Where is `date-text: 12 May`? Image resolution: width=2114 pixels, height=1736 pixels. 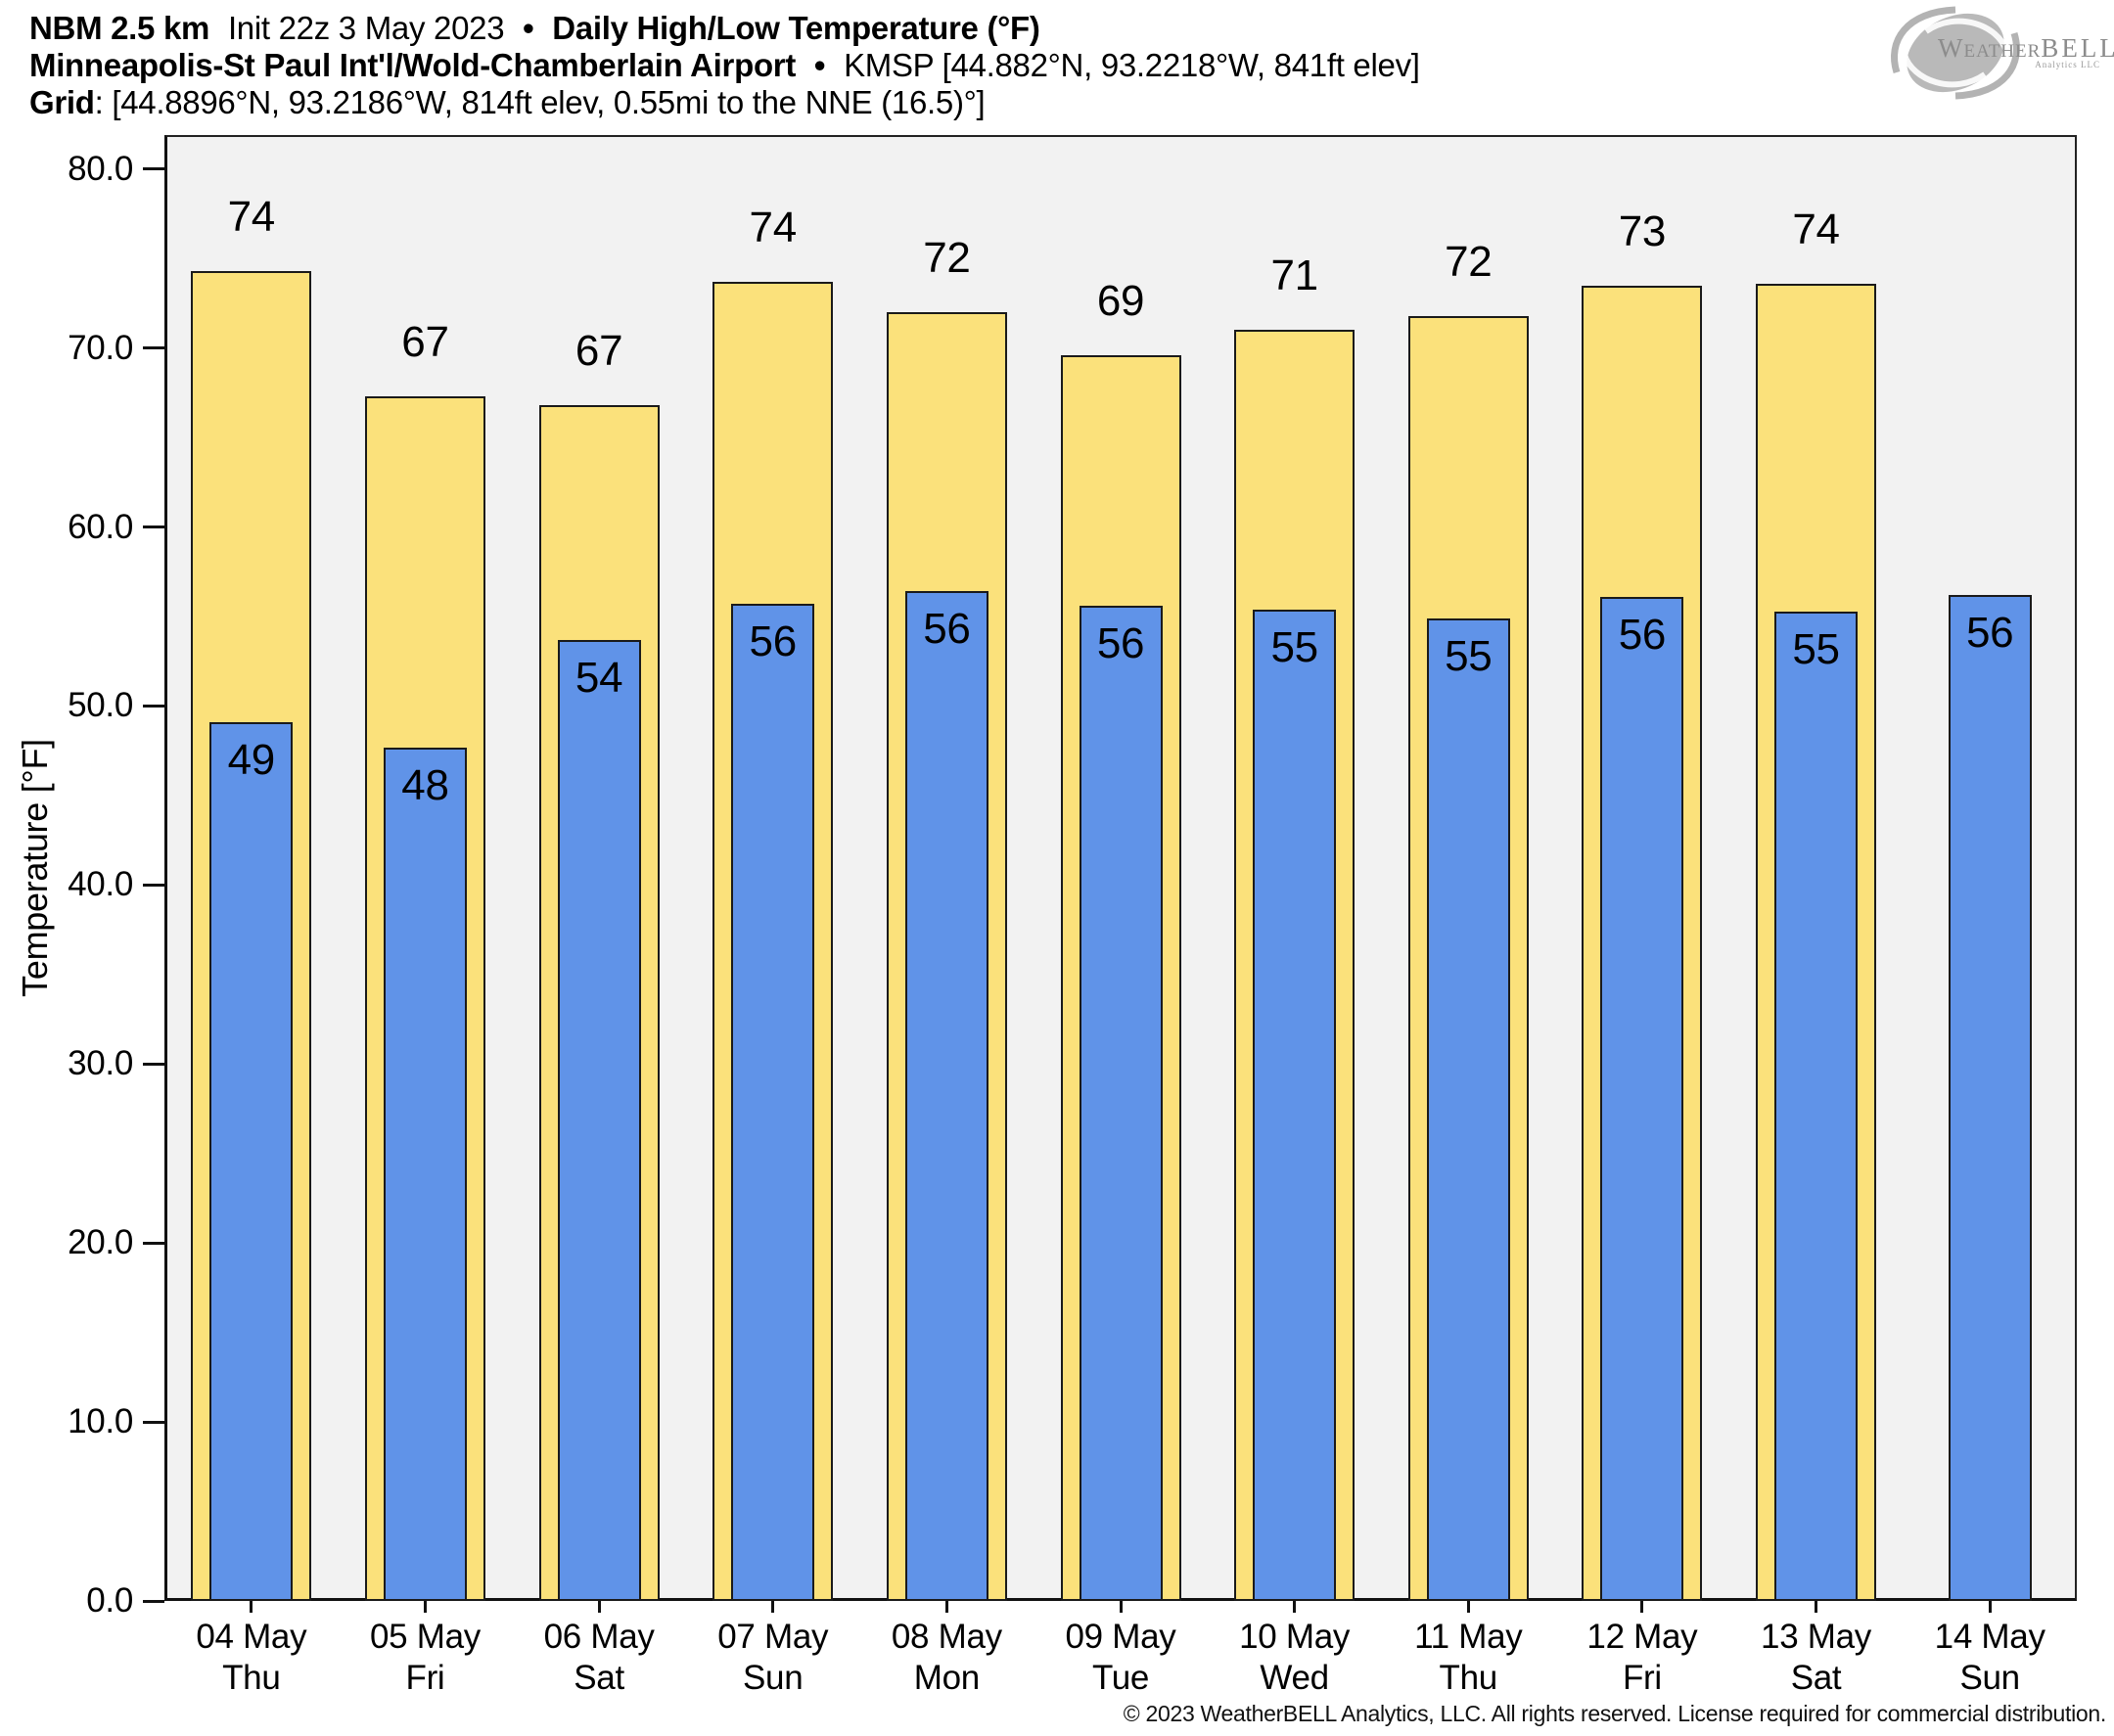 date-text: 12 May is located at coordinates (1642, 1637).